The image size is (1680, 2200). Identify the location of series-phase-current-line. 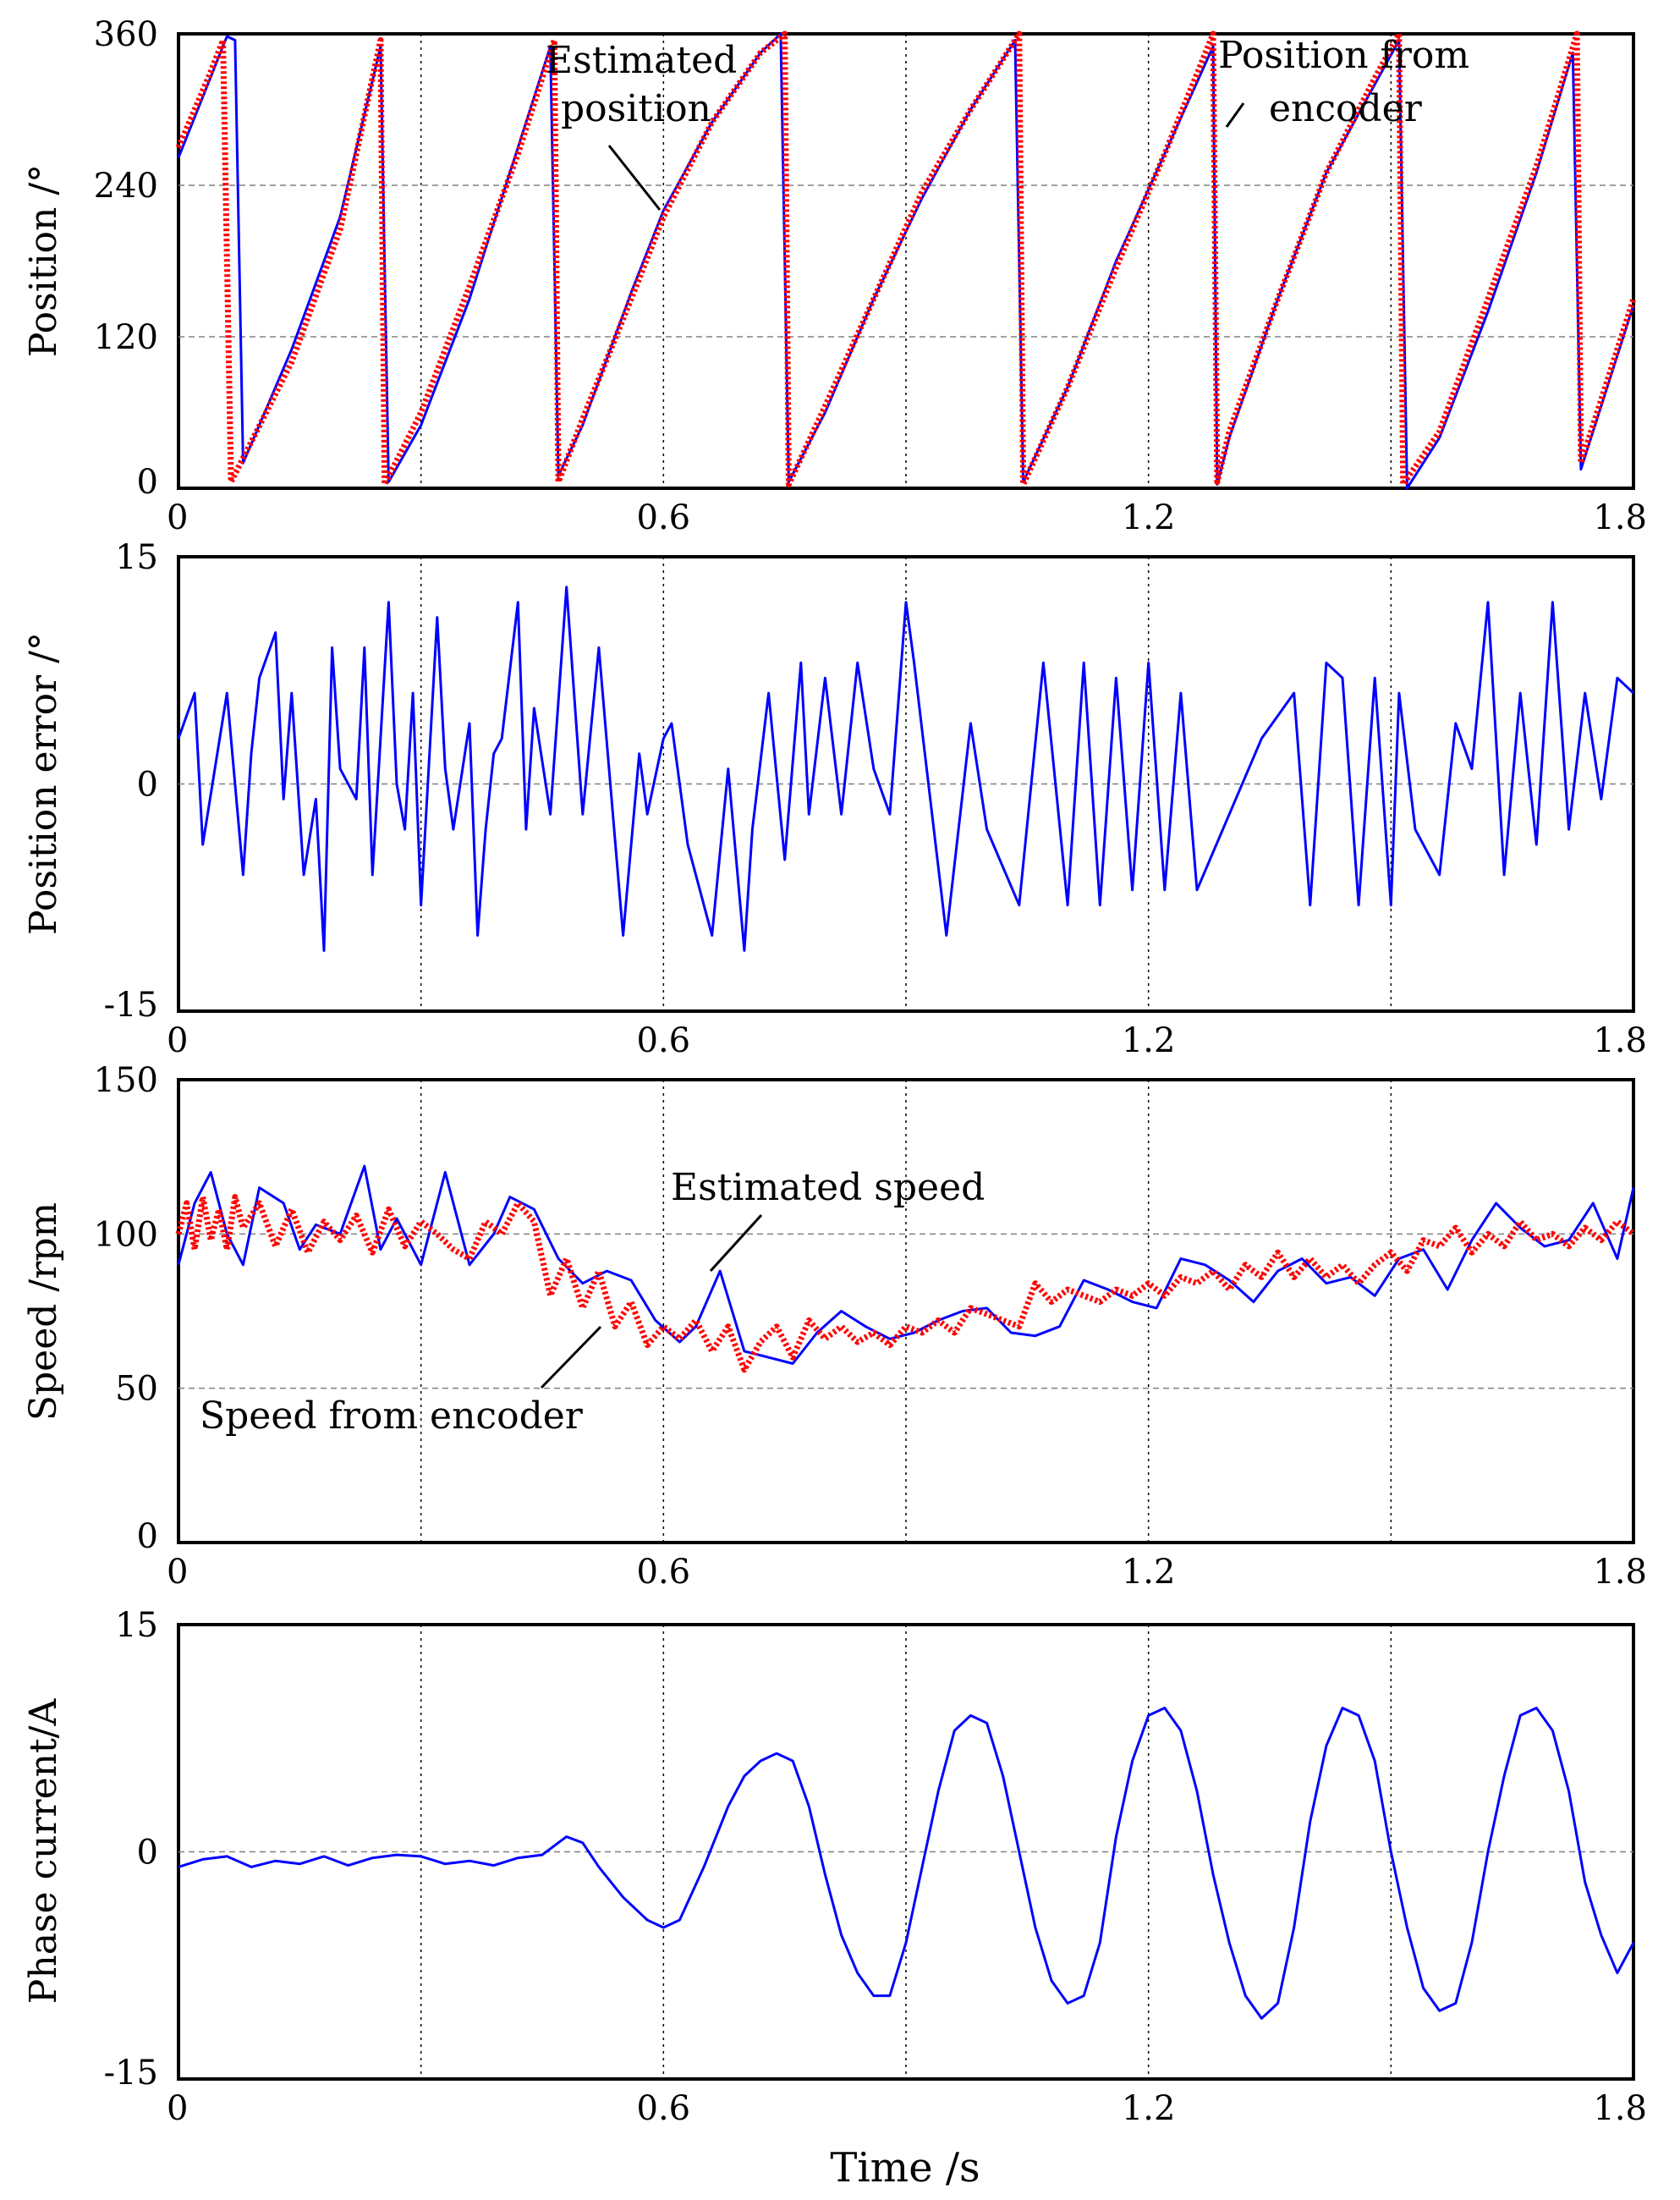
(906, 1864).